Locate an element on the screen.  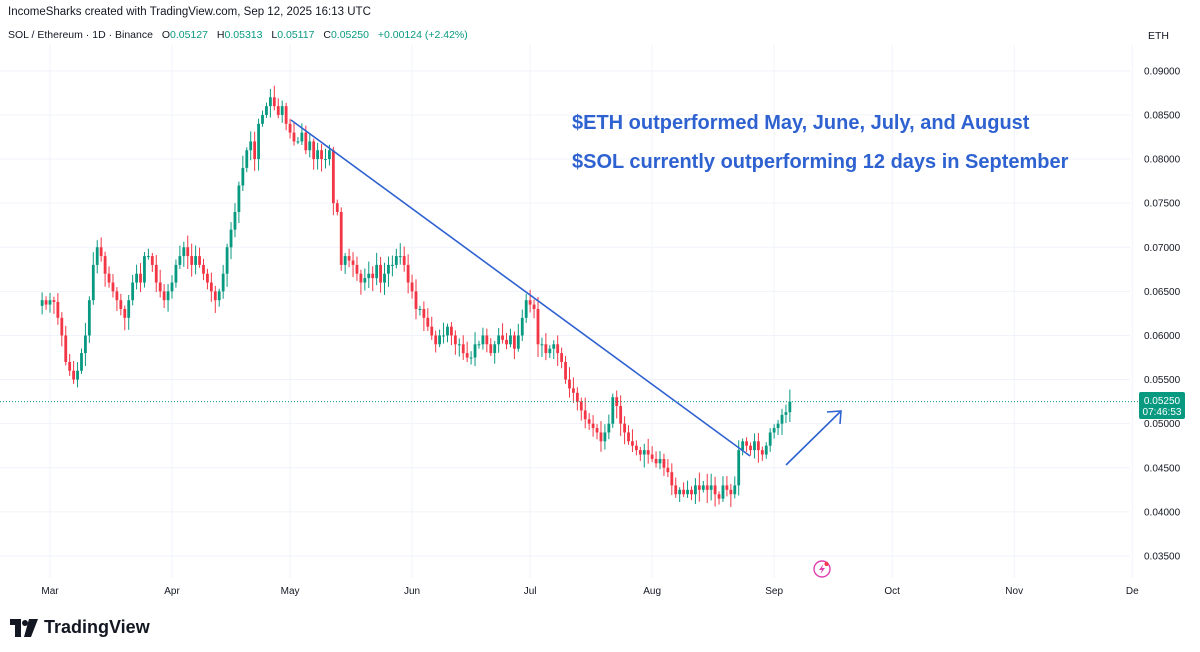
tradingview-icon is located at coordinates (24, 627).